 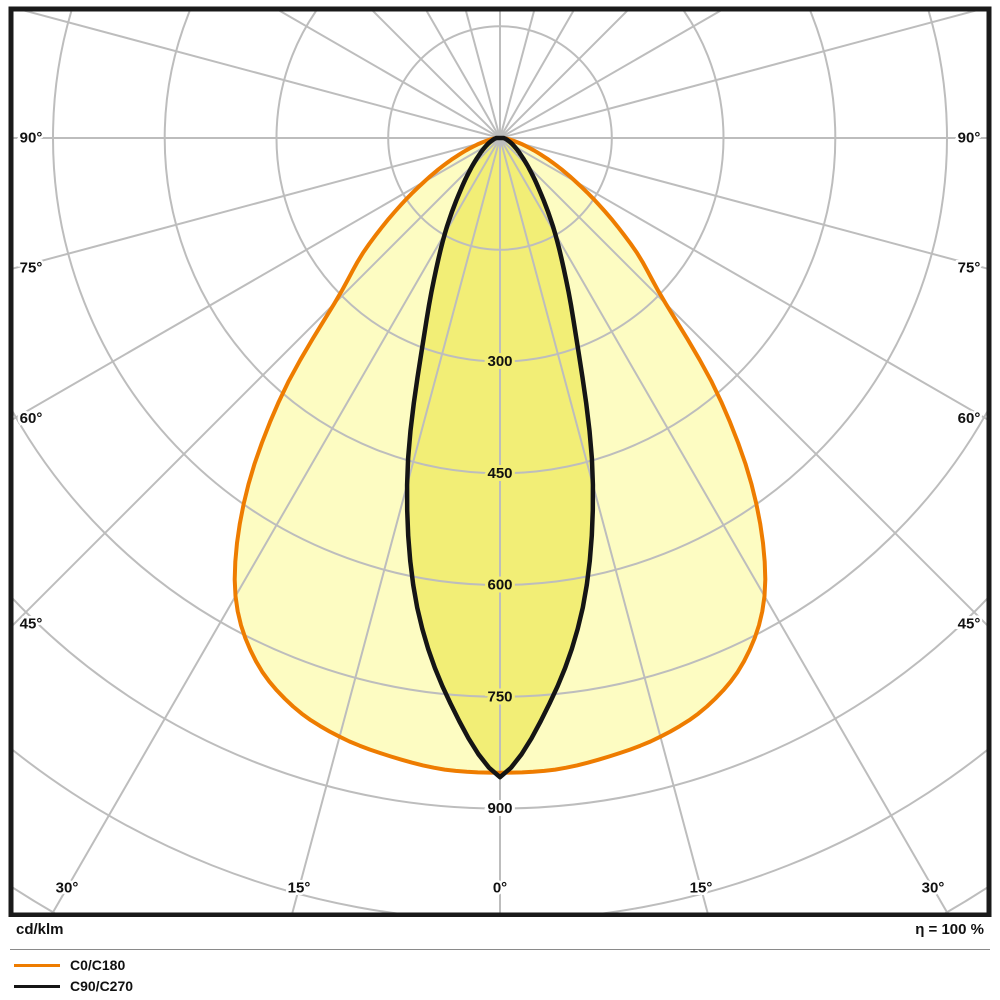 I want to click on legend-divider, so click(x=500, y=949).